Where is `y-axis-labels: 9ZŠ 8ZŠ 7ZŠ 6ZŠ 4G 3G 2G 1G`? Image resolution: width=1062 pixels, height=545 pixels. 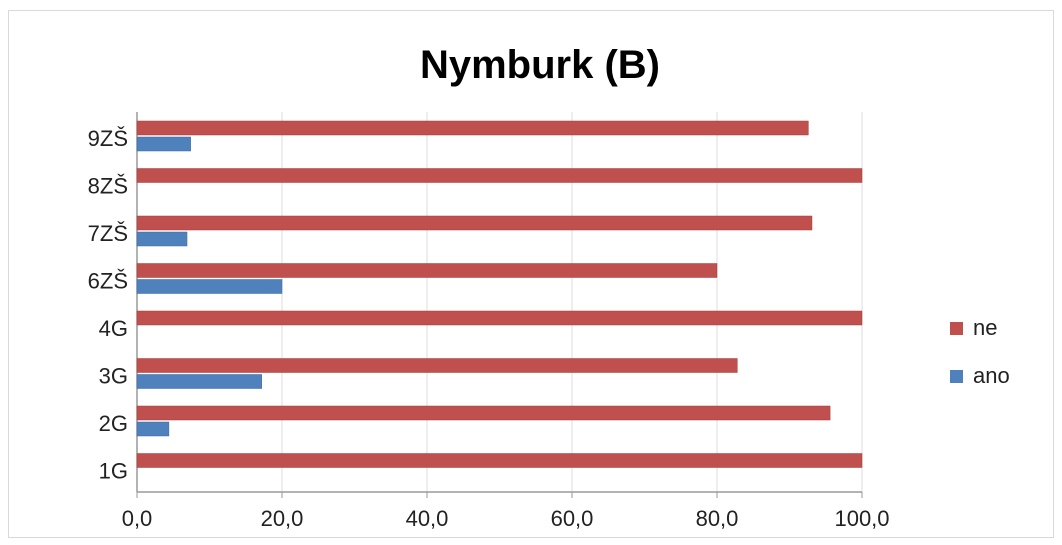
y-axis-labels: 9ZŠ 8ZŠ 7ZŠ 6ZŠ 4G 3G 2G 1G is located at coordinates (108, 305).